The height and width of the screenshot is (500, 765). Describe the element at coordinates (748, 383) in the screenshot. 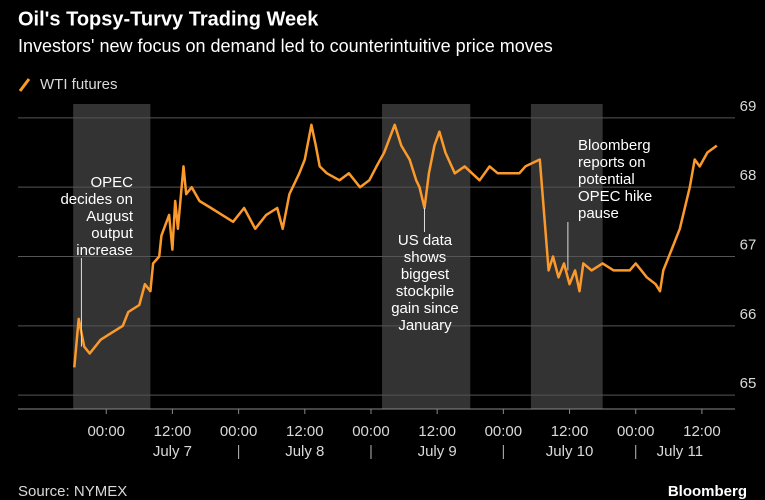

I see `y-tick-label: 65` at that location.